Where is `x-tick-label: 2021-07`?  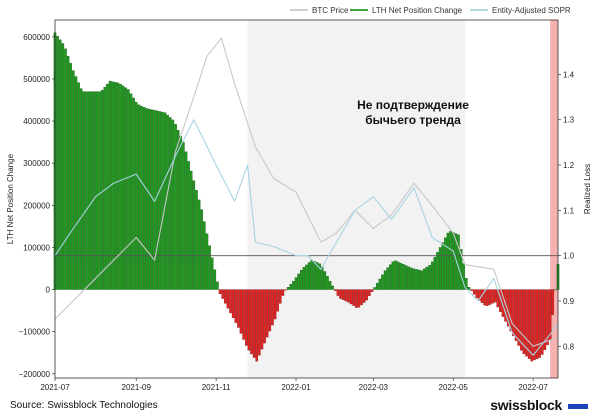 x-tick-label: 2021-07 is located at coordinates (55, 387).